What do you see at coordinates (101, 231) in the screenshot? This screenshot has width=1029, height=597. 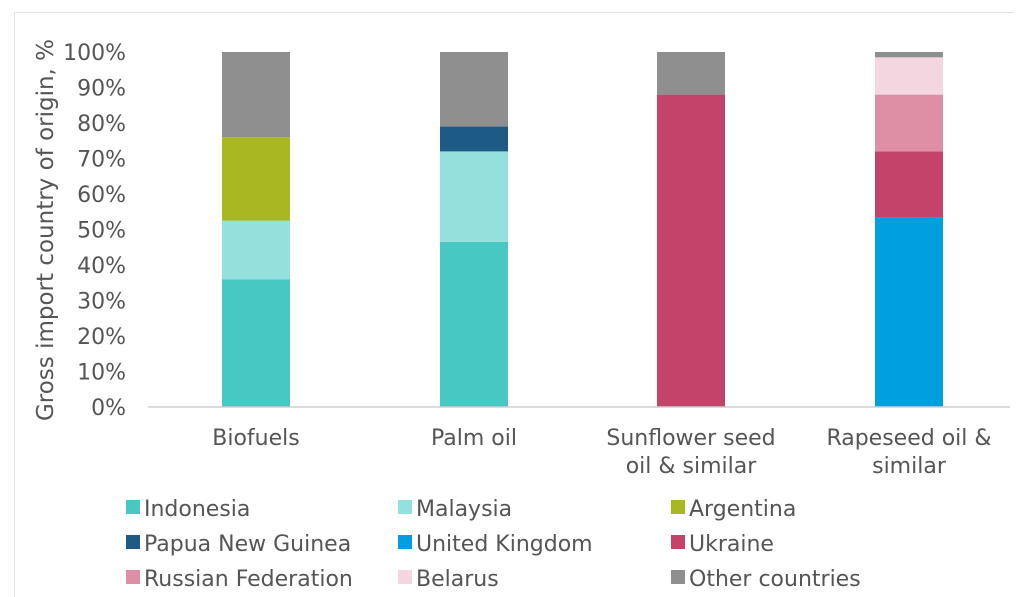 I see `y-tick-label: 50%` at bounding box center [101, 231].